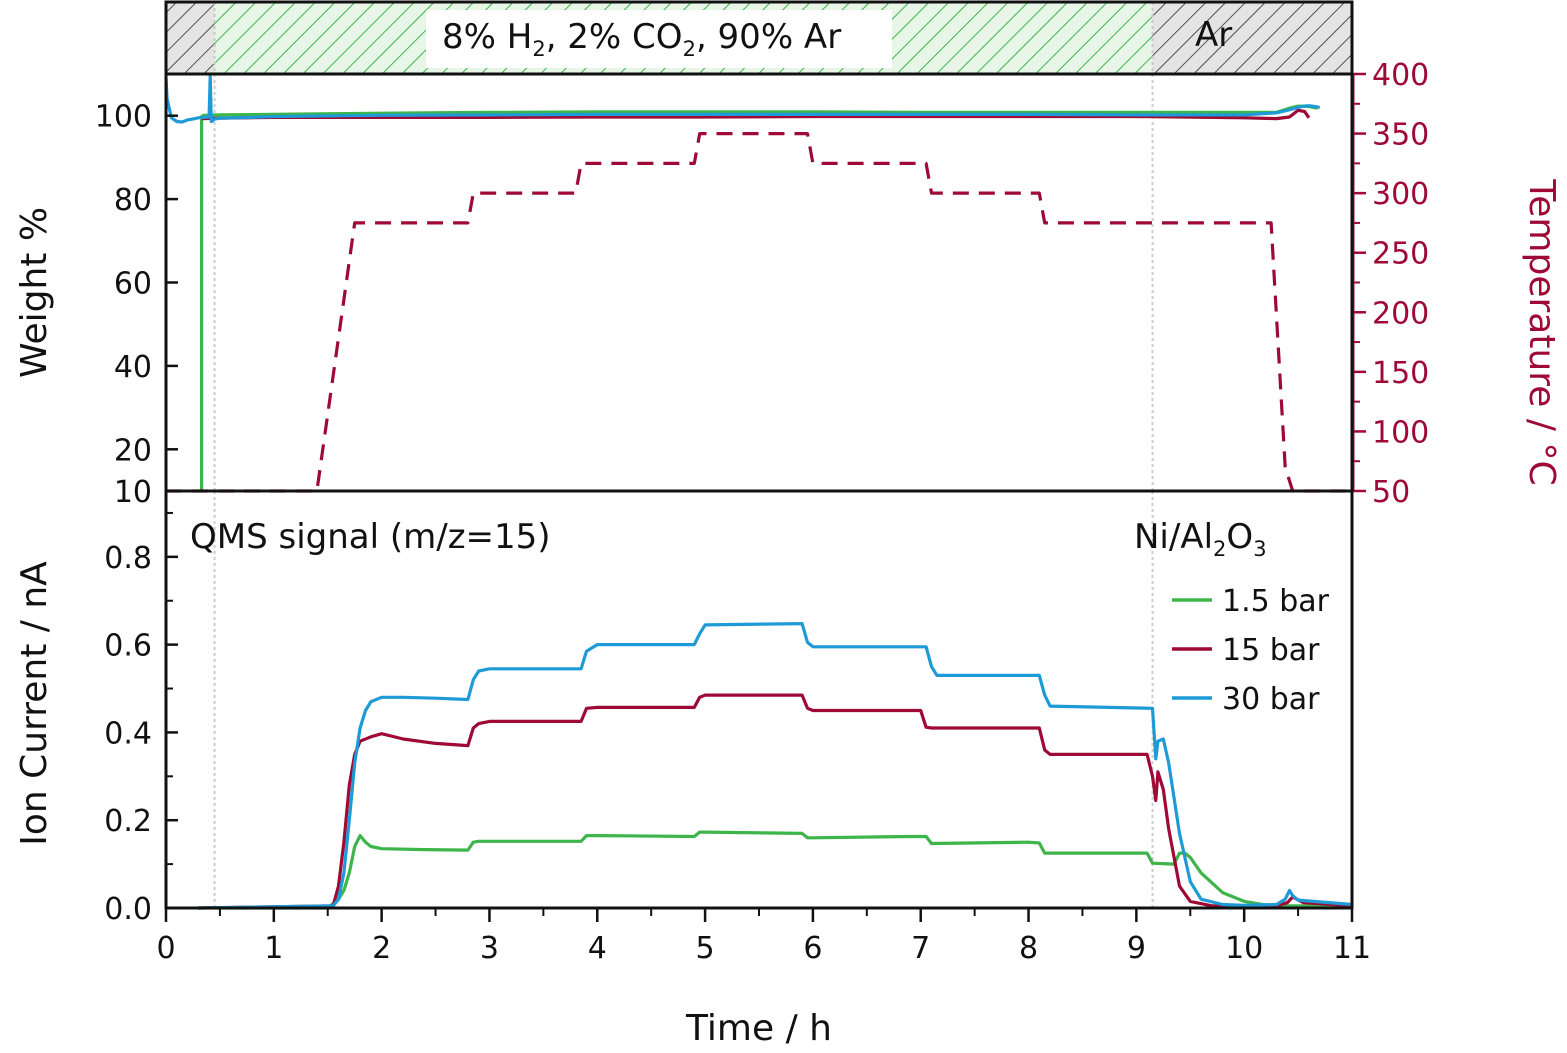 The width and height of the screenshot is (1567, 1053). What do you see at coordinates (1136, 948) in the screenshot?
I see `x-tick-label: 9` at bounding box center [1136, 948].